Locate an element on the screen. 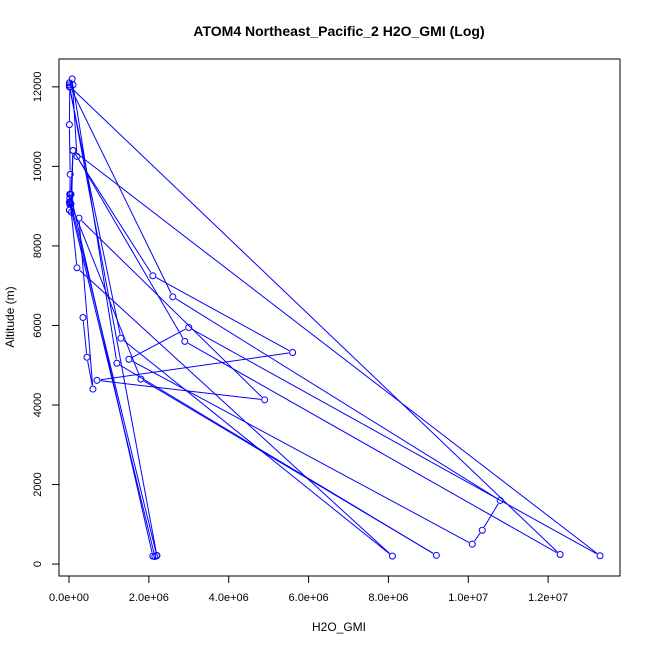  x-tick-label: 1.0e+07 is located at coordinates (468, 598).